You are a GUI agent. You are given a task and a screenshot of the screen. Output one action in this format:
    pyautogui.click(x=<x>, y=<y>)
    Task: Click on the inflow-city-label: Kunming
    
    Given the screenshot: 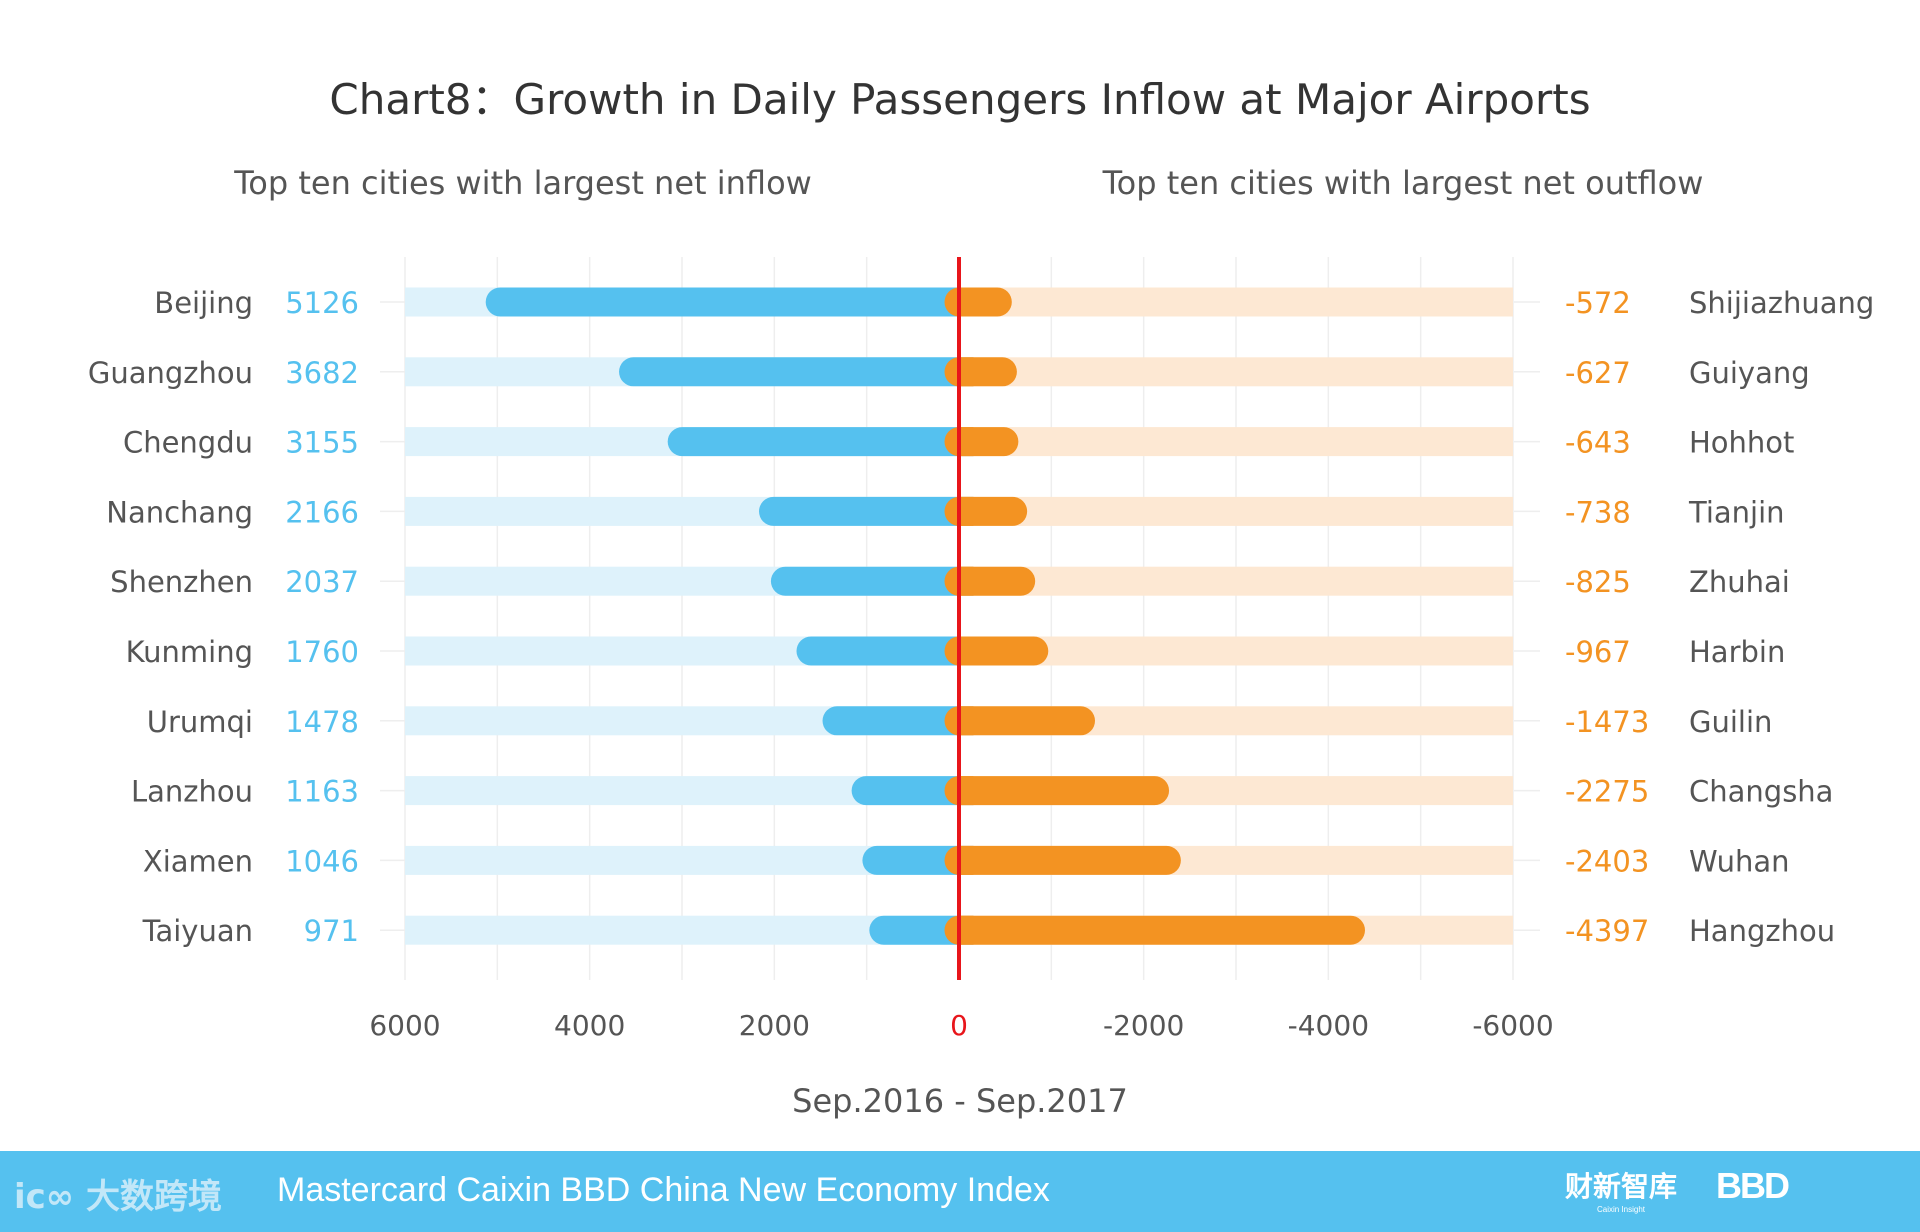 What is the action you would take?
    pyautogui.click(x=189, y=652)
    